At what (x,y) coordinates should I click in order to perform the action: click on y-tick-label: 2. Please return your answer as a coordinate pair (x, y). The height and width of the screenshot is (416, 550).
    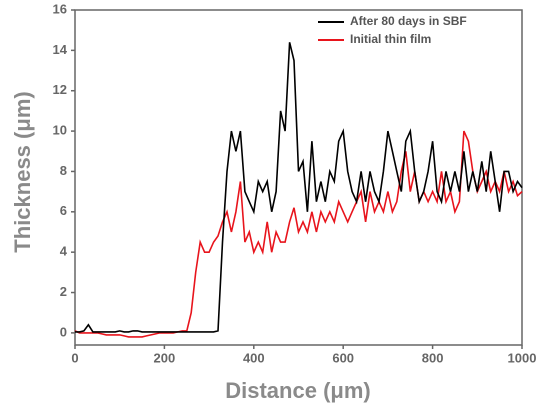
    Looking at the image, I should click on (63, 291).